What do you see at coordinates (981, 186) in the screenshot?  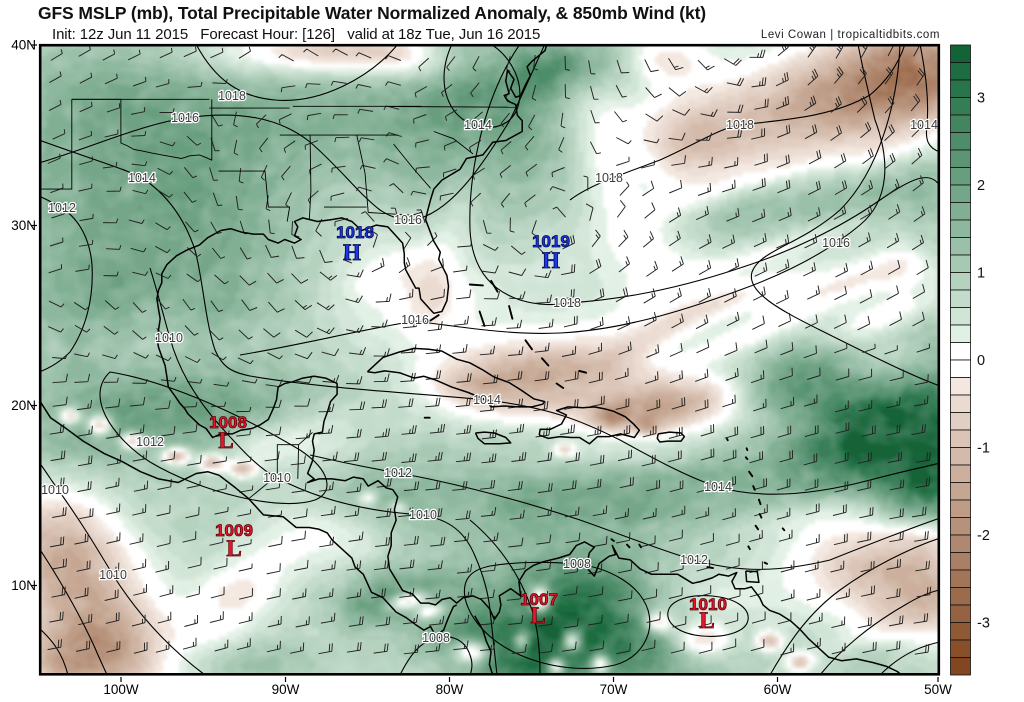 I see `svg-text: 2` at bounding box center [981, 186].